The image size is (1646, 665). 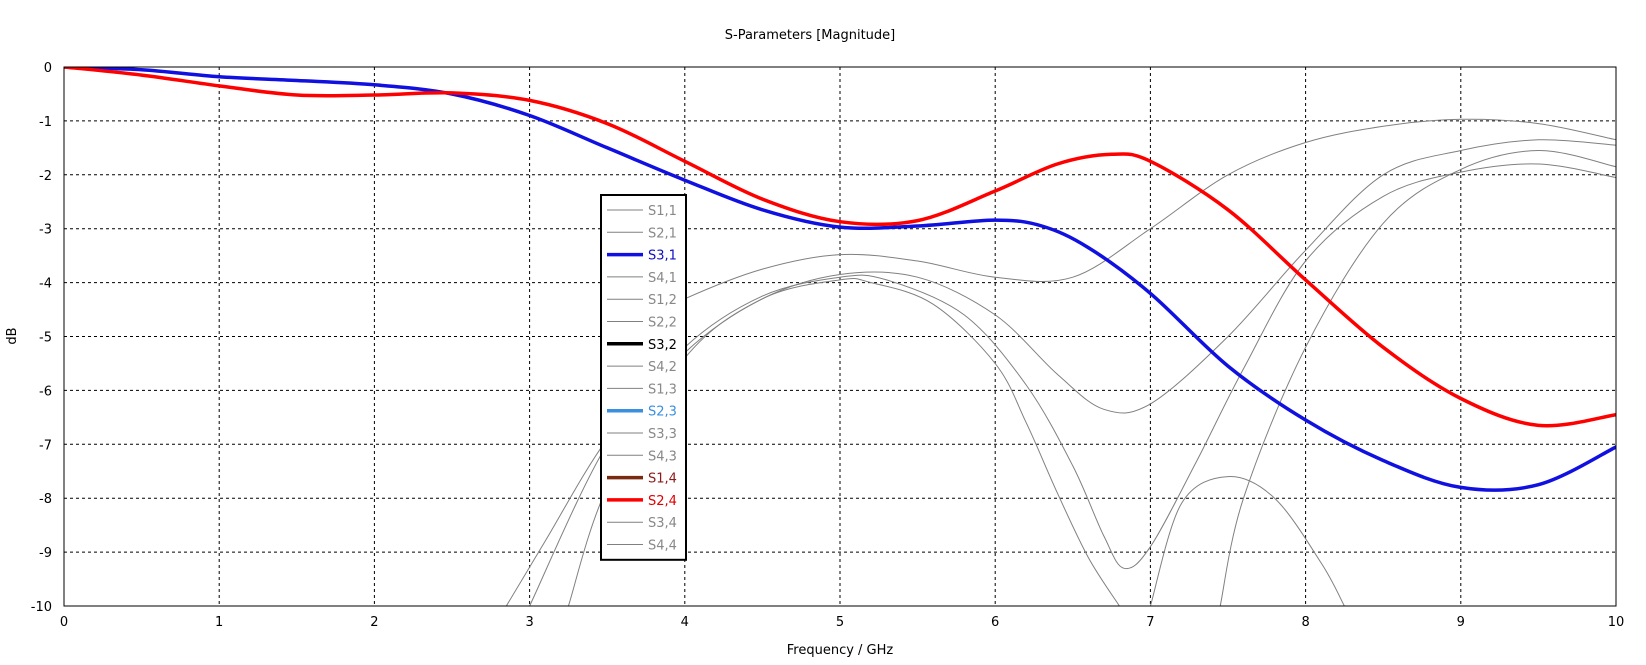 I want to click on legend-label: S3,2, so click(x=662, y=345).